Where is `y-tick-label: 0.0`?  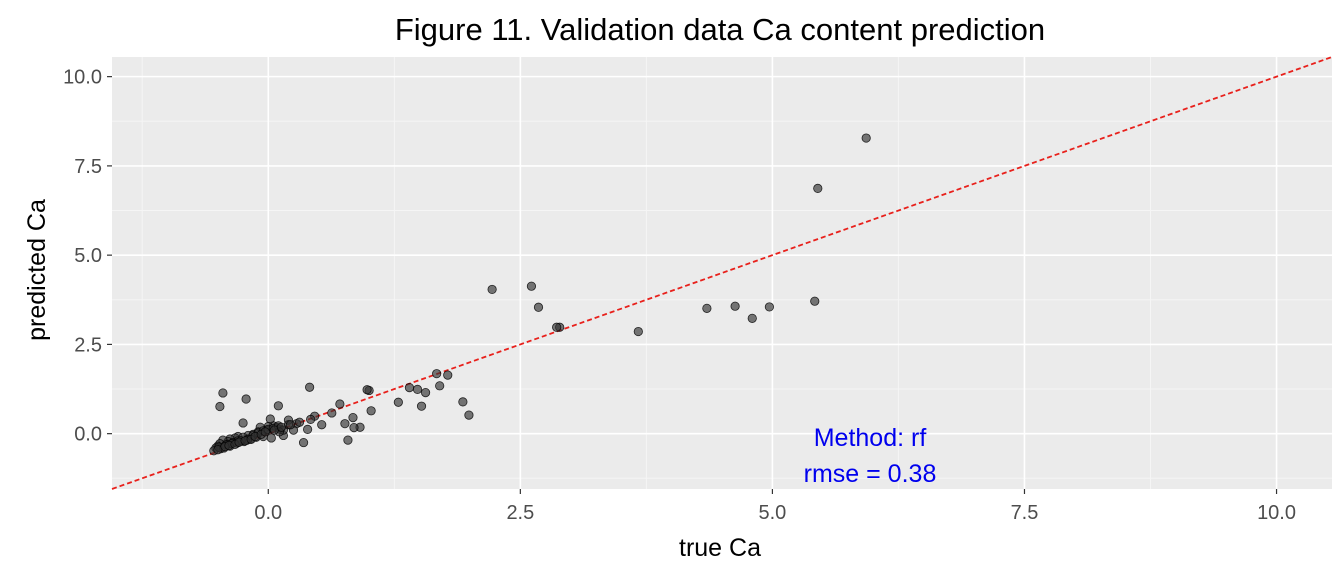
y-tick-label: 0.0 is located at coordinates (88, 435).